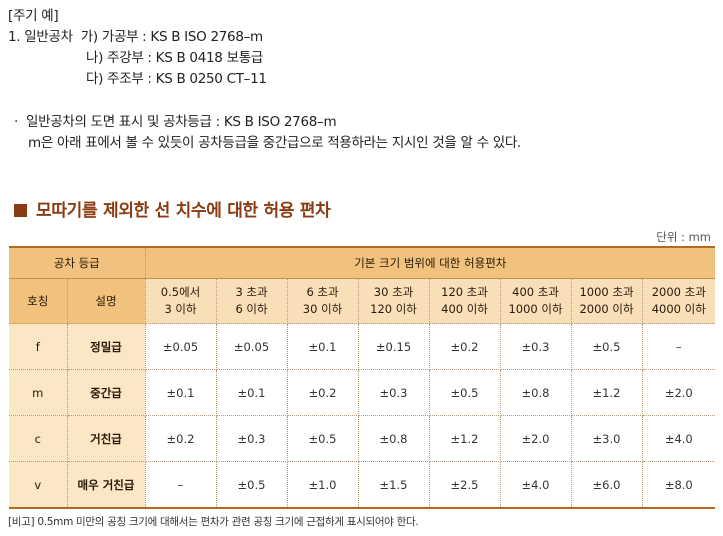 The height and width of the screenshot is (536, 723). I want to click on tolerance-cell: ±1.5, so click(394, 485).